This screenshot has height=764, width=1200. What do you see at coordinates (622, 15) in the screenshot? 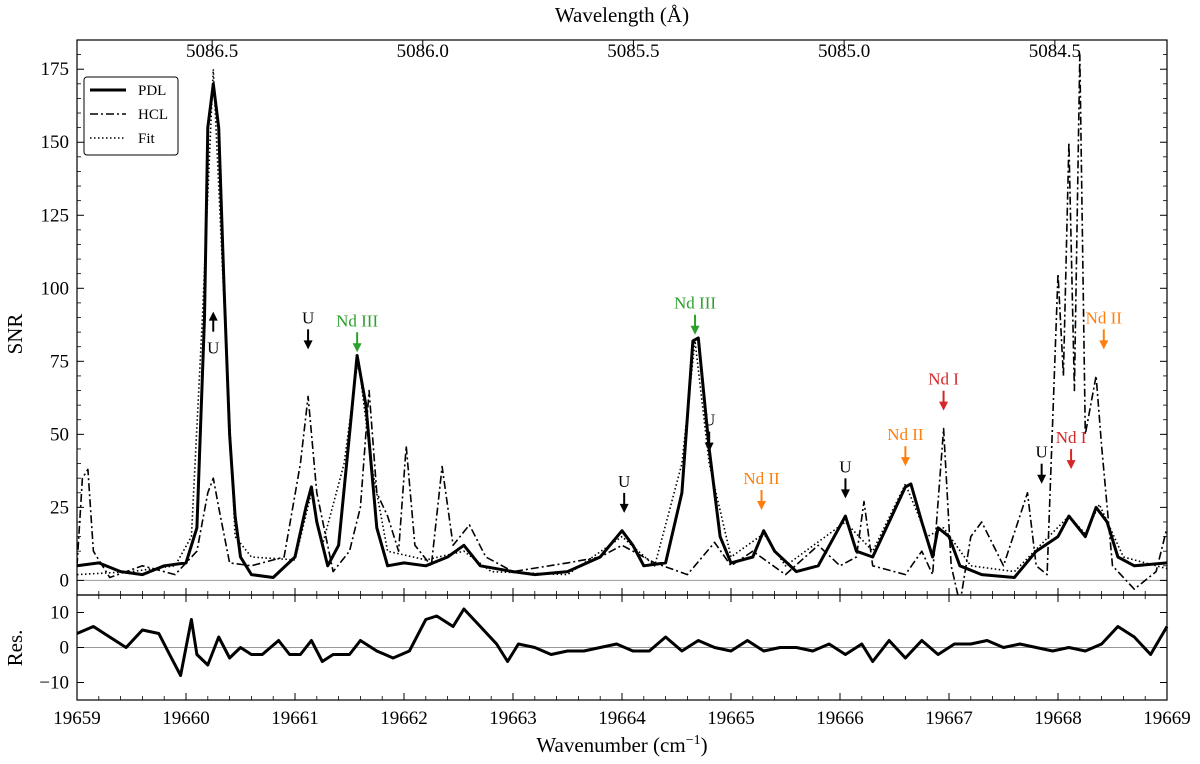
I see `top-axis-title: Wavelength (Å)` at bounding box center [622, 15].